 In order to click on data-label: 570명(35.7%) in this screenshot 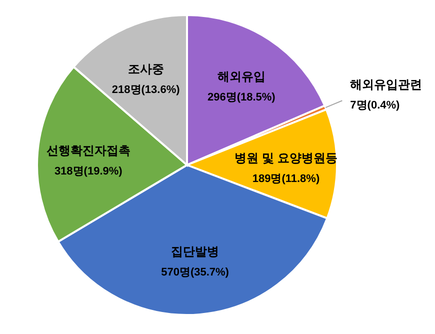, I will do `click(195, 272)`.